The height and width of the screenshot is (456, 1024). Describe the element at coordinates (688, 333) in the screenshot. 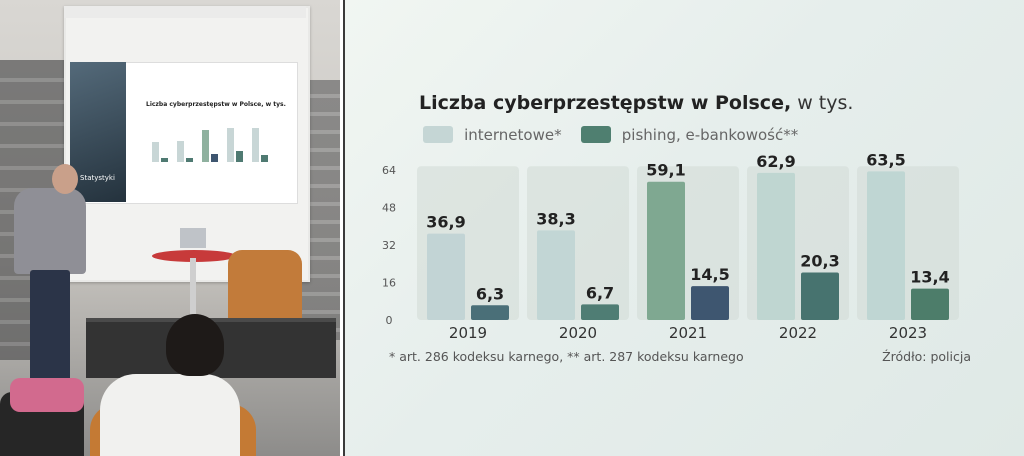

I see `x-tick-label: 2021` at that location.